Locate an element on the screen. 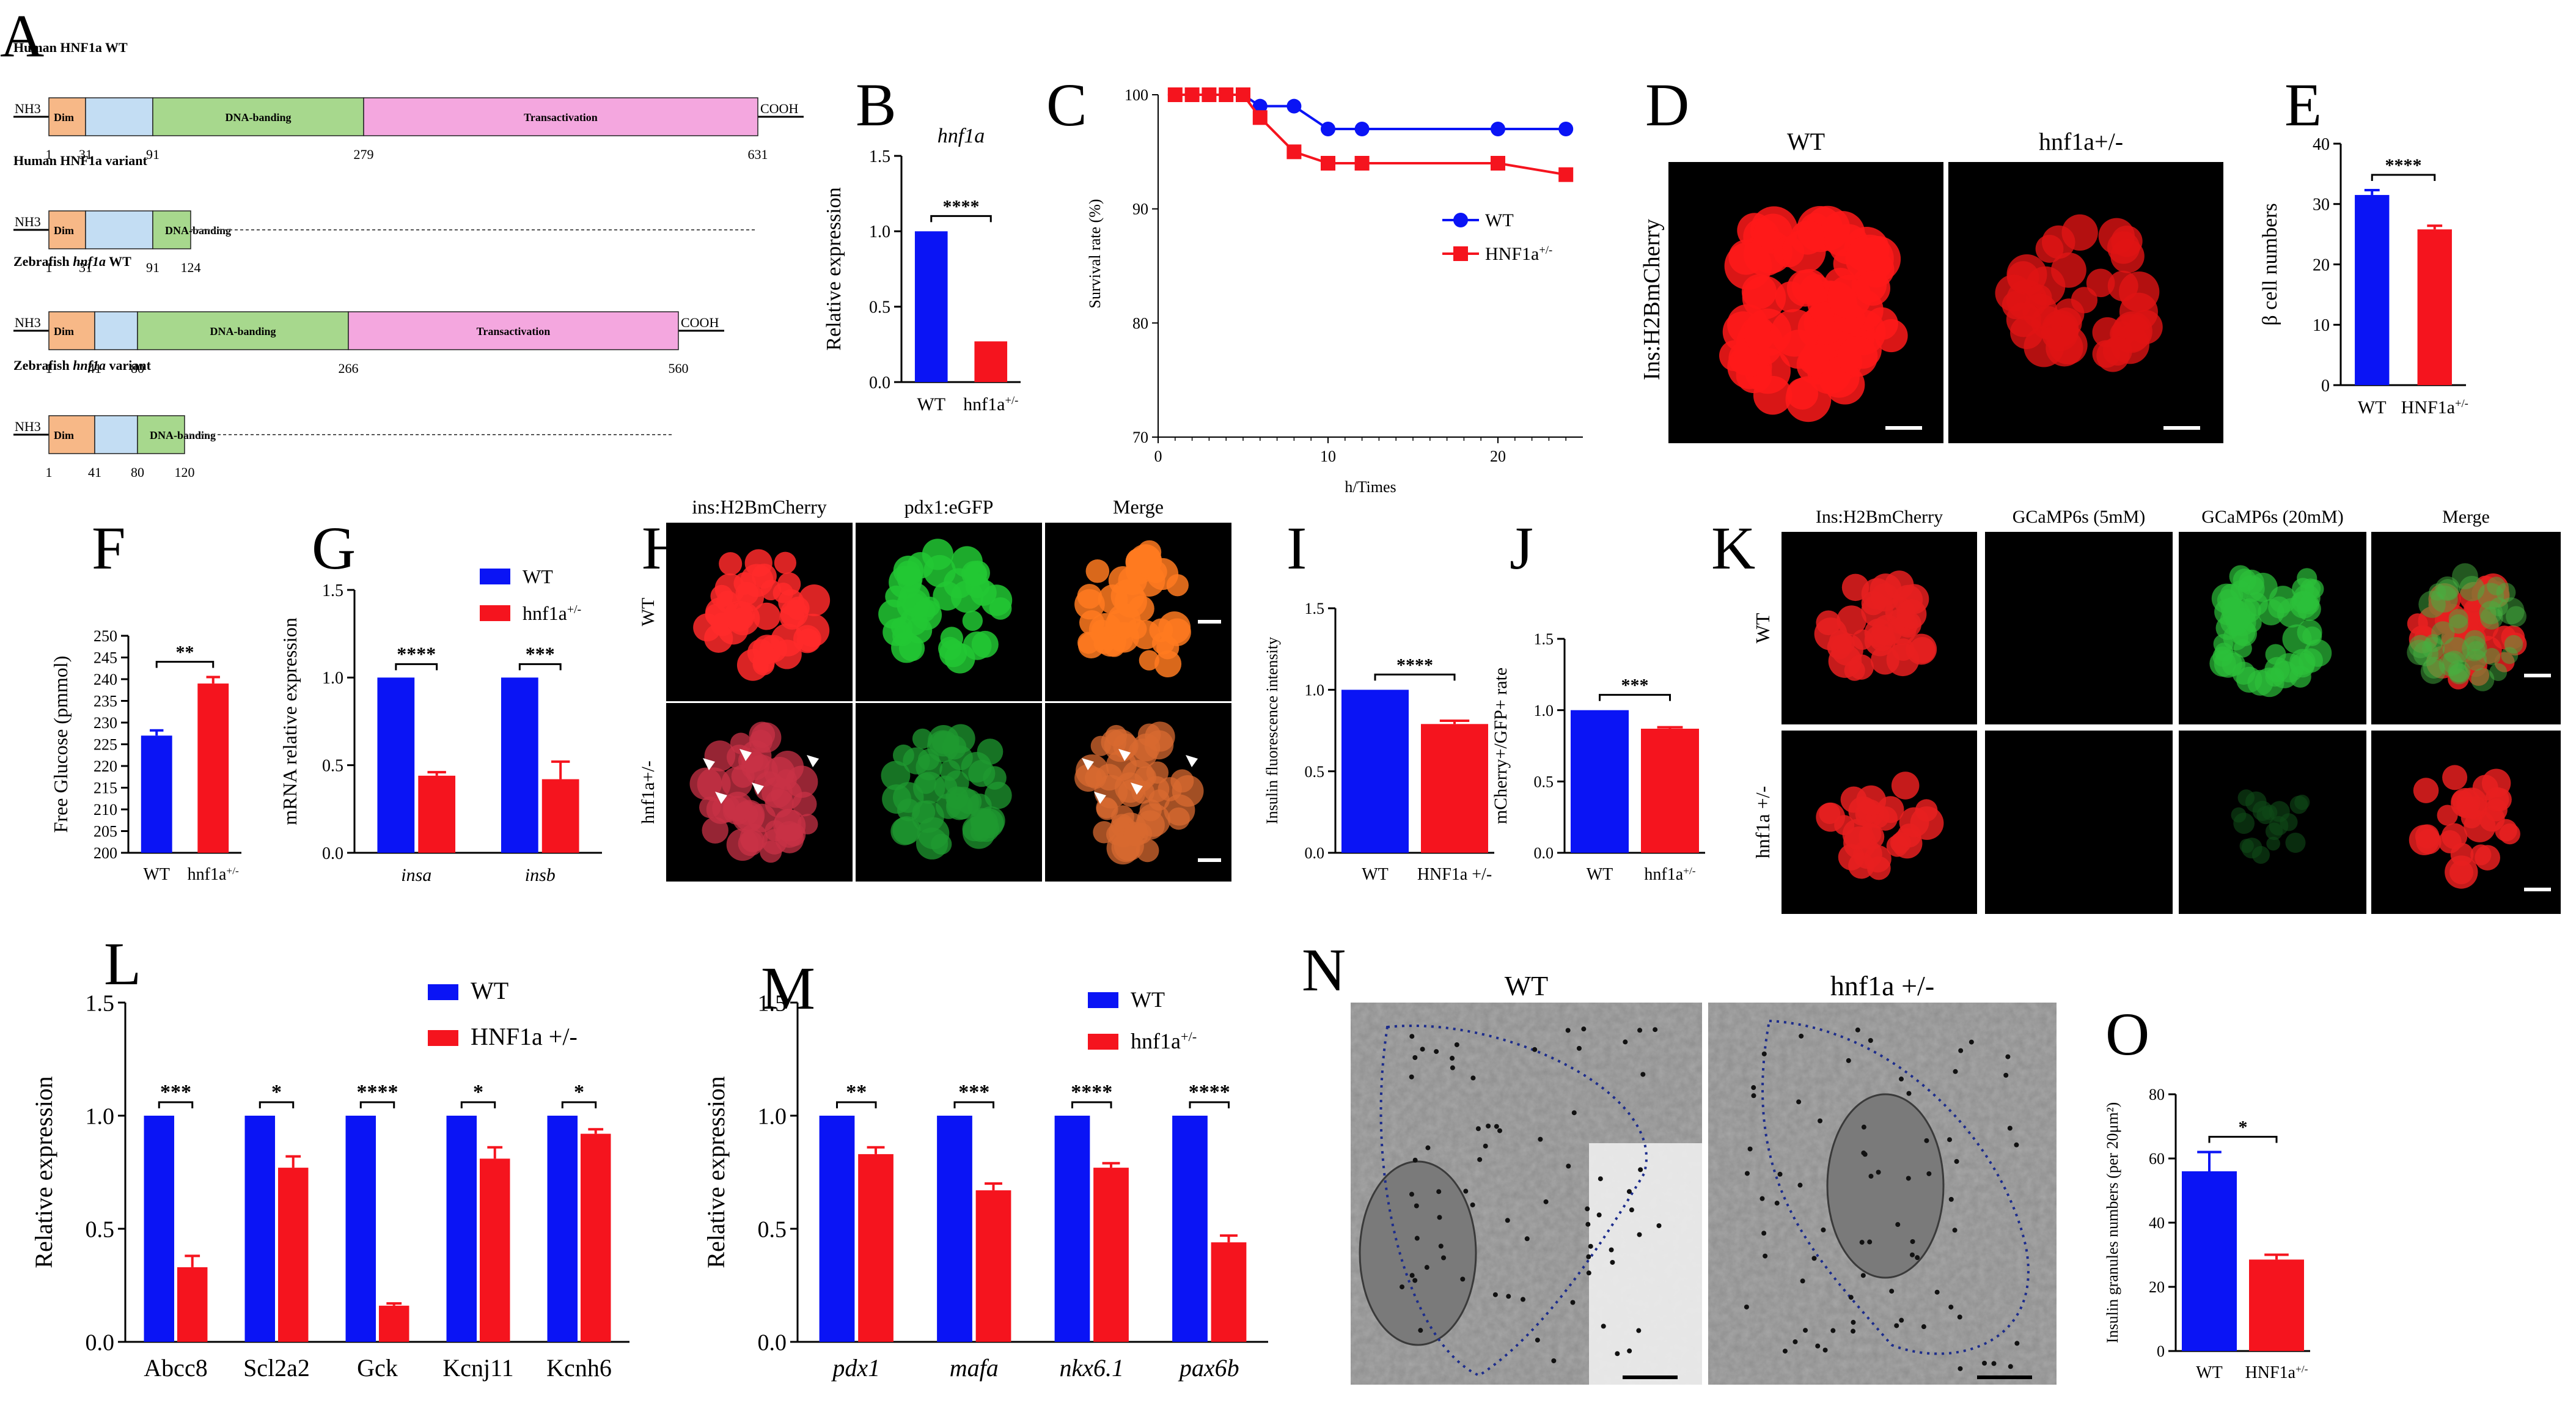 The height and width of the screenshot is (1414, 2576). c-terminus-label: COOH is located at coordinates (779, 109).